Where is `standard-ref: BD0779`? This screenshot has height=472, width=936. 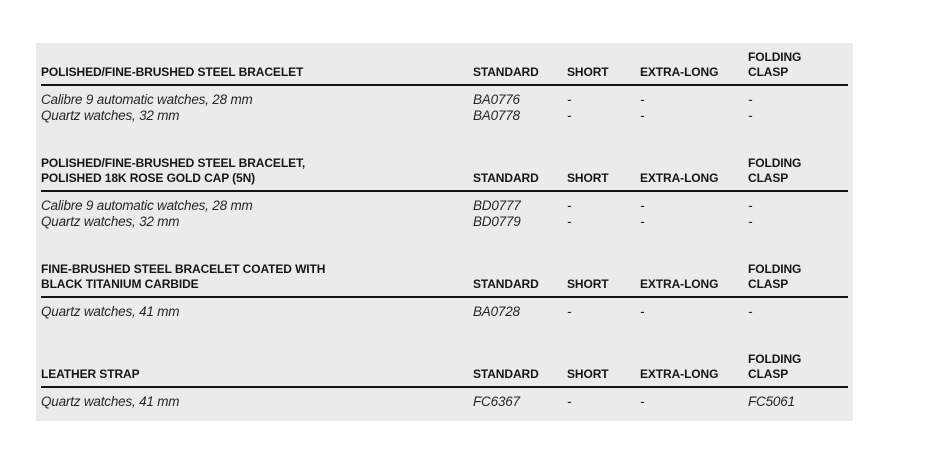
standard-ref: BD0779 is located at coordinates (497, 221).